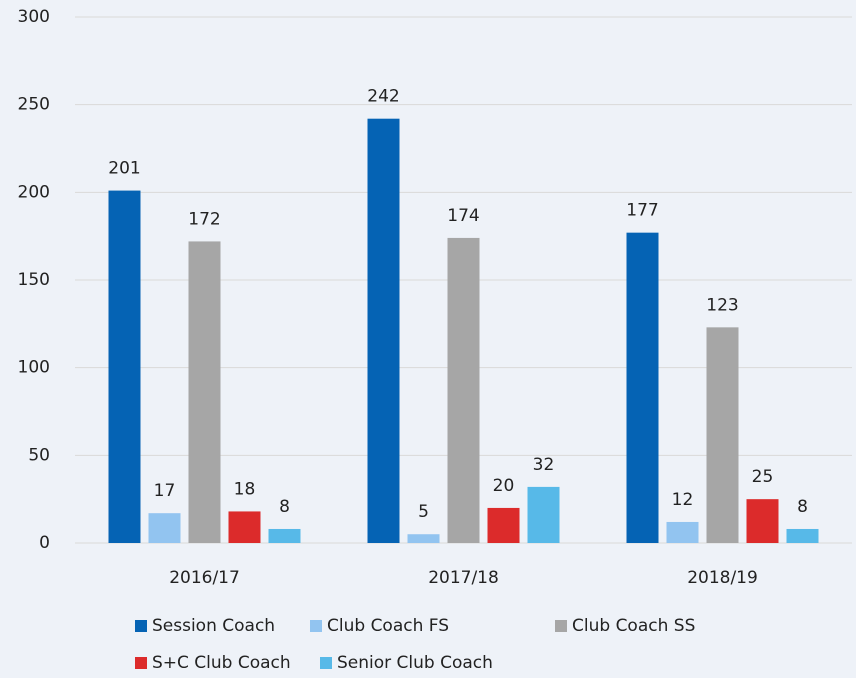  Describe the element at coordinates (204, 578) in the screenshot. I see `x-tick-label: 2016/17` at that location.